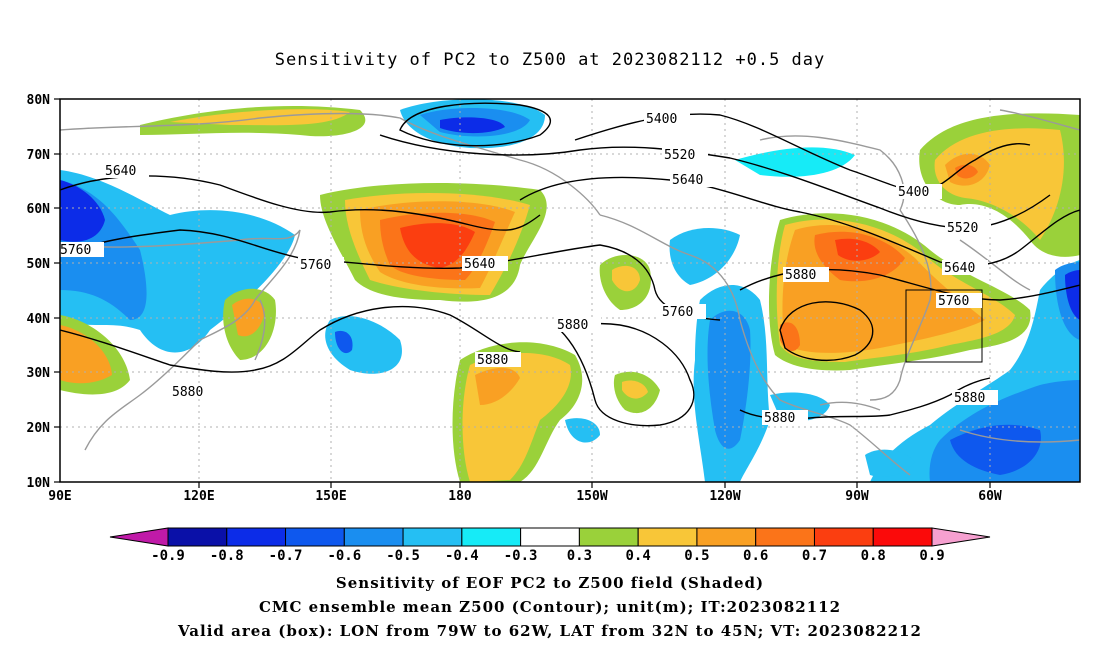  Describe the element at coordinates (290, 339) in the screenshot. I see `contour-5880-west` at that location.